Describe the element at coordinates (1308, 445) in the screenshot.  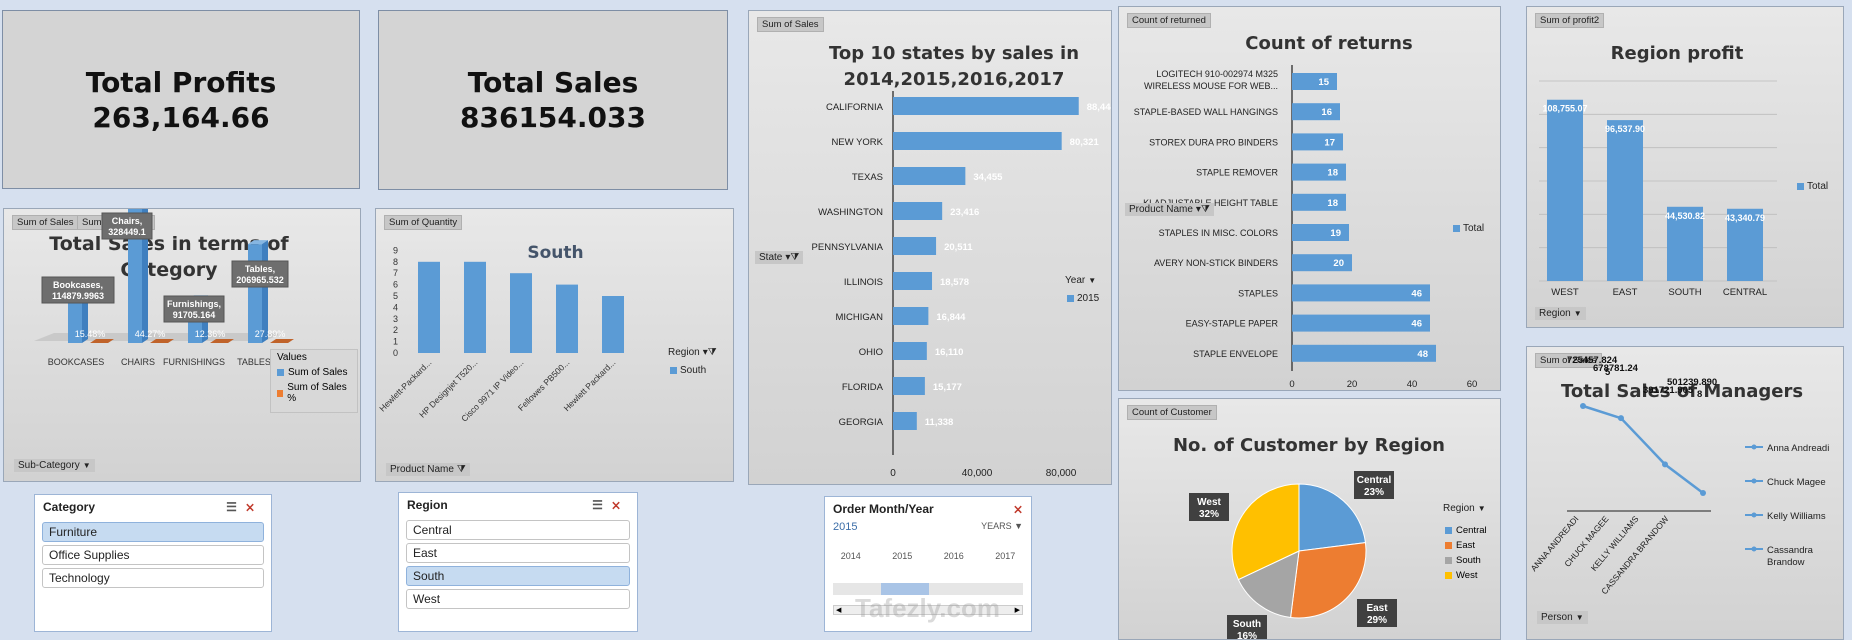
I see `customer-chart-title: No. of Customer by Region` at that location.